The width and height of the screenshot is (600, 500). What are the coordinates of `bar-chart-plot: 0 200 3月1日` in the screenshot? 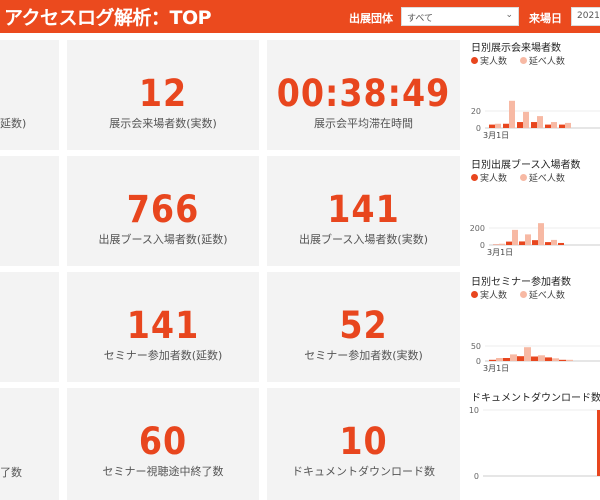 It's located at (535, 240).